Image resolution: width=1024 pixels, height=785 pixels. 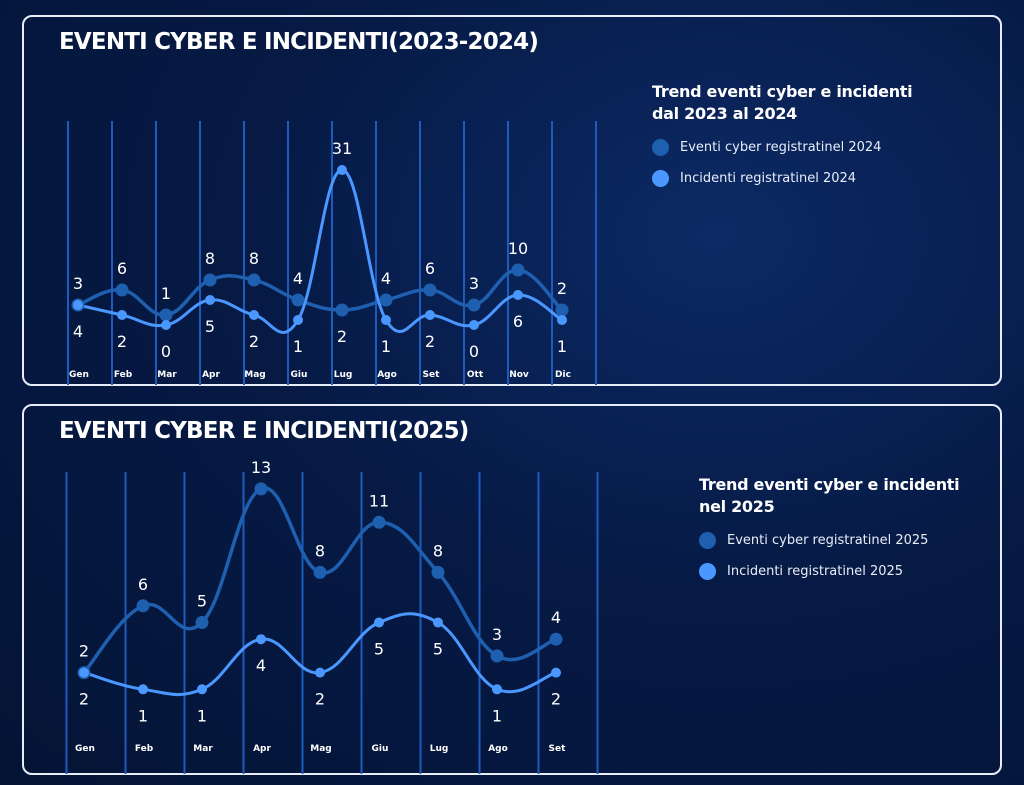 What do you see at coordinates (299, 42) in the screenshot?
I see `panel-title: EVENTI CYBER E INCIDENTI(2023-2024)` at bounding box center [299, 42].